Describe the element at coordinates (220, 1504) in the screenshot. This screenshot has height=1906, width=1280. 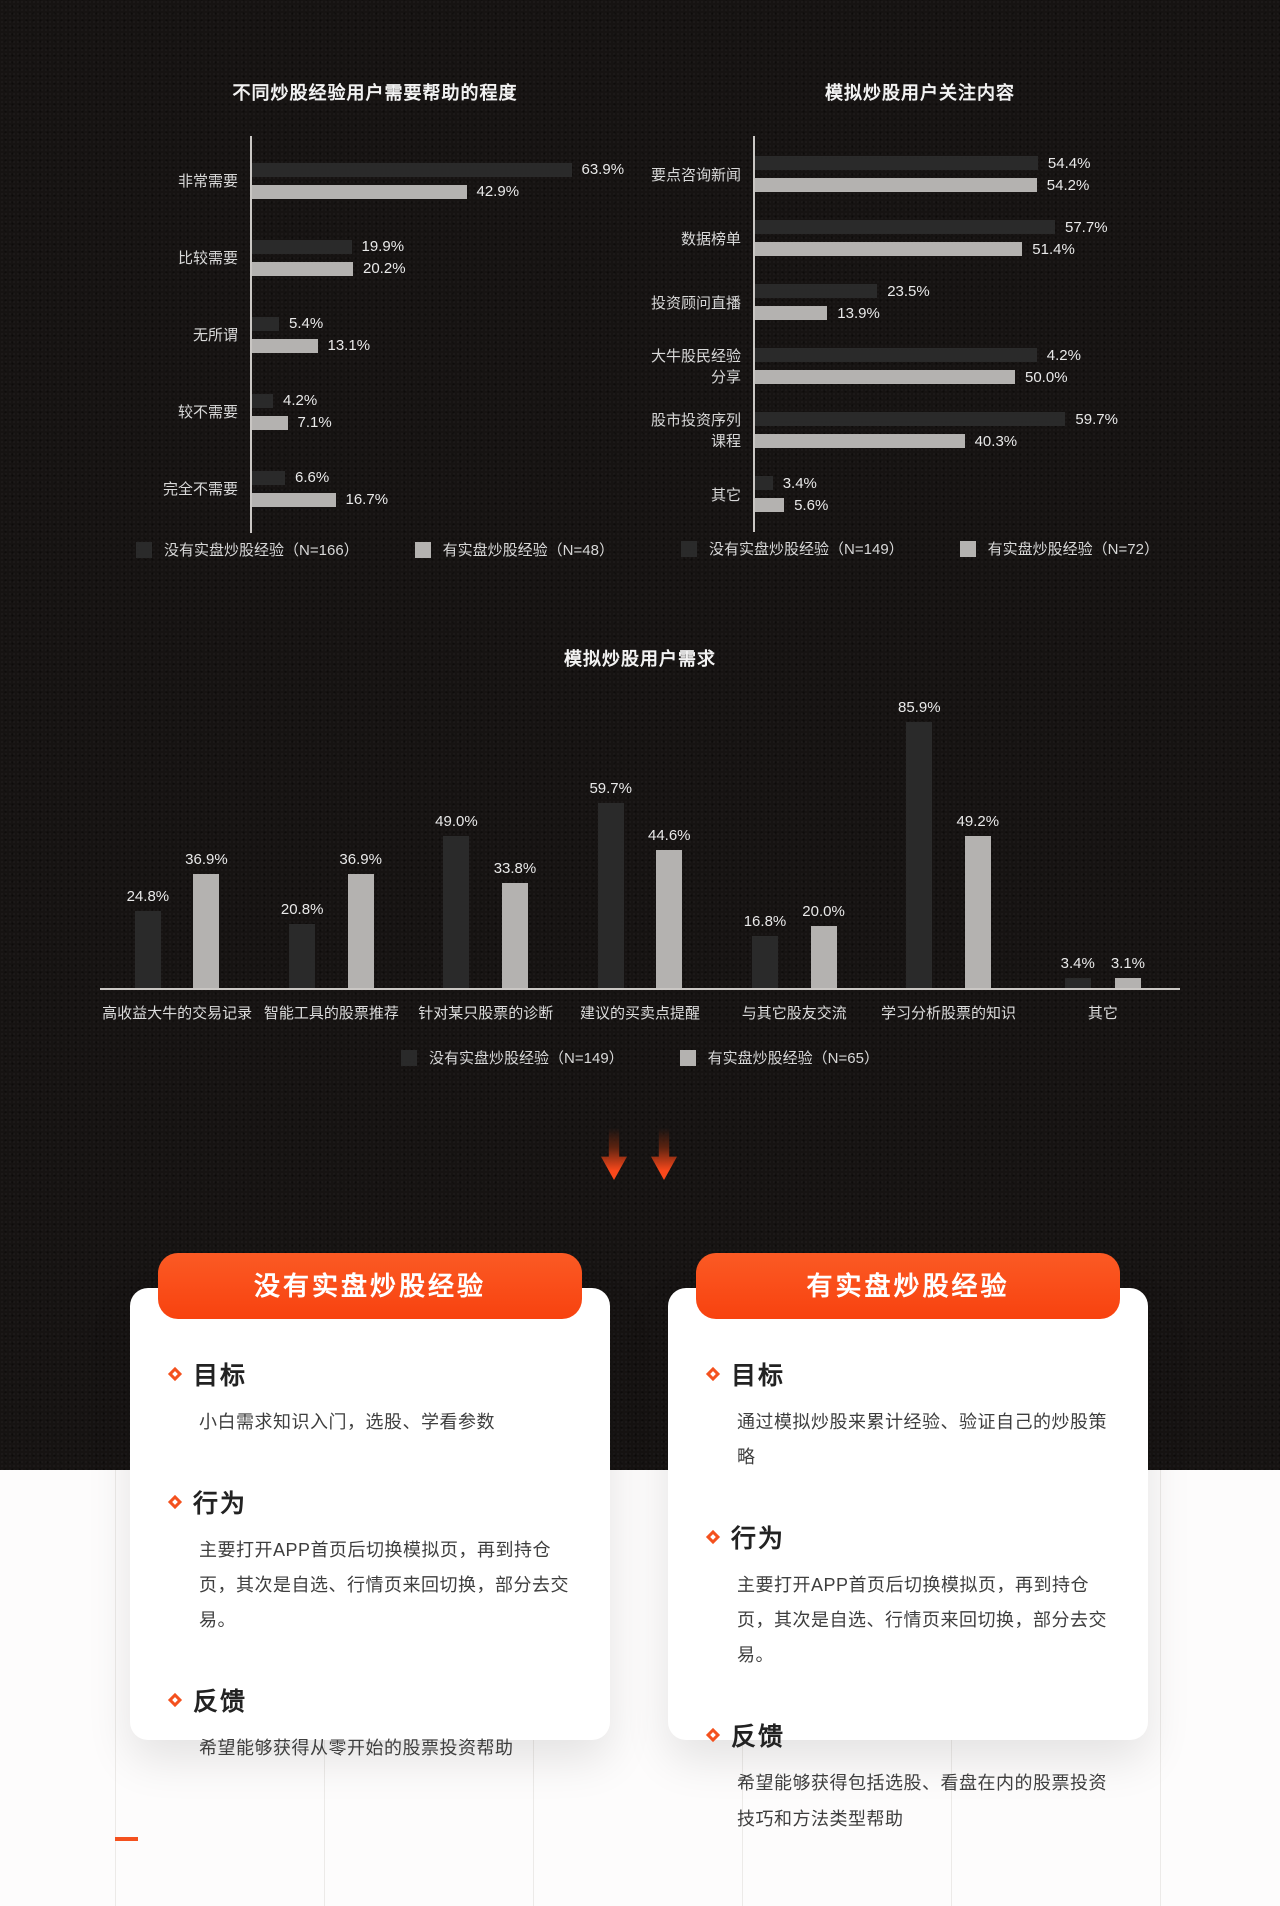
I see `section-heading-label: 行为` at that location.